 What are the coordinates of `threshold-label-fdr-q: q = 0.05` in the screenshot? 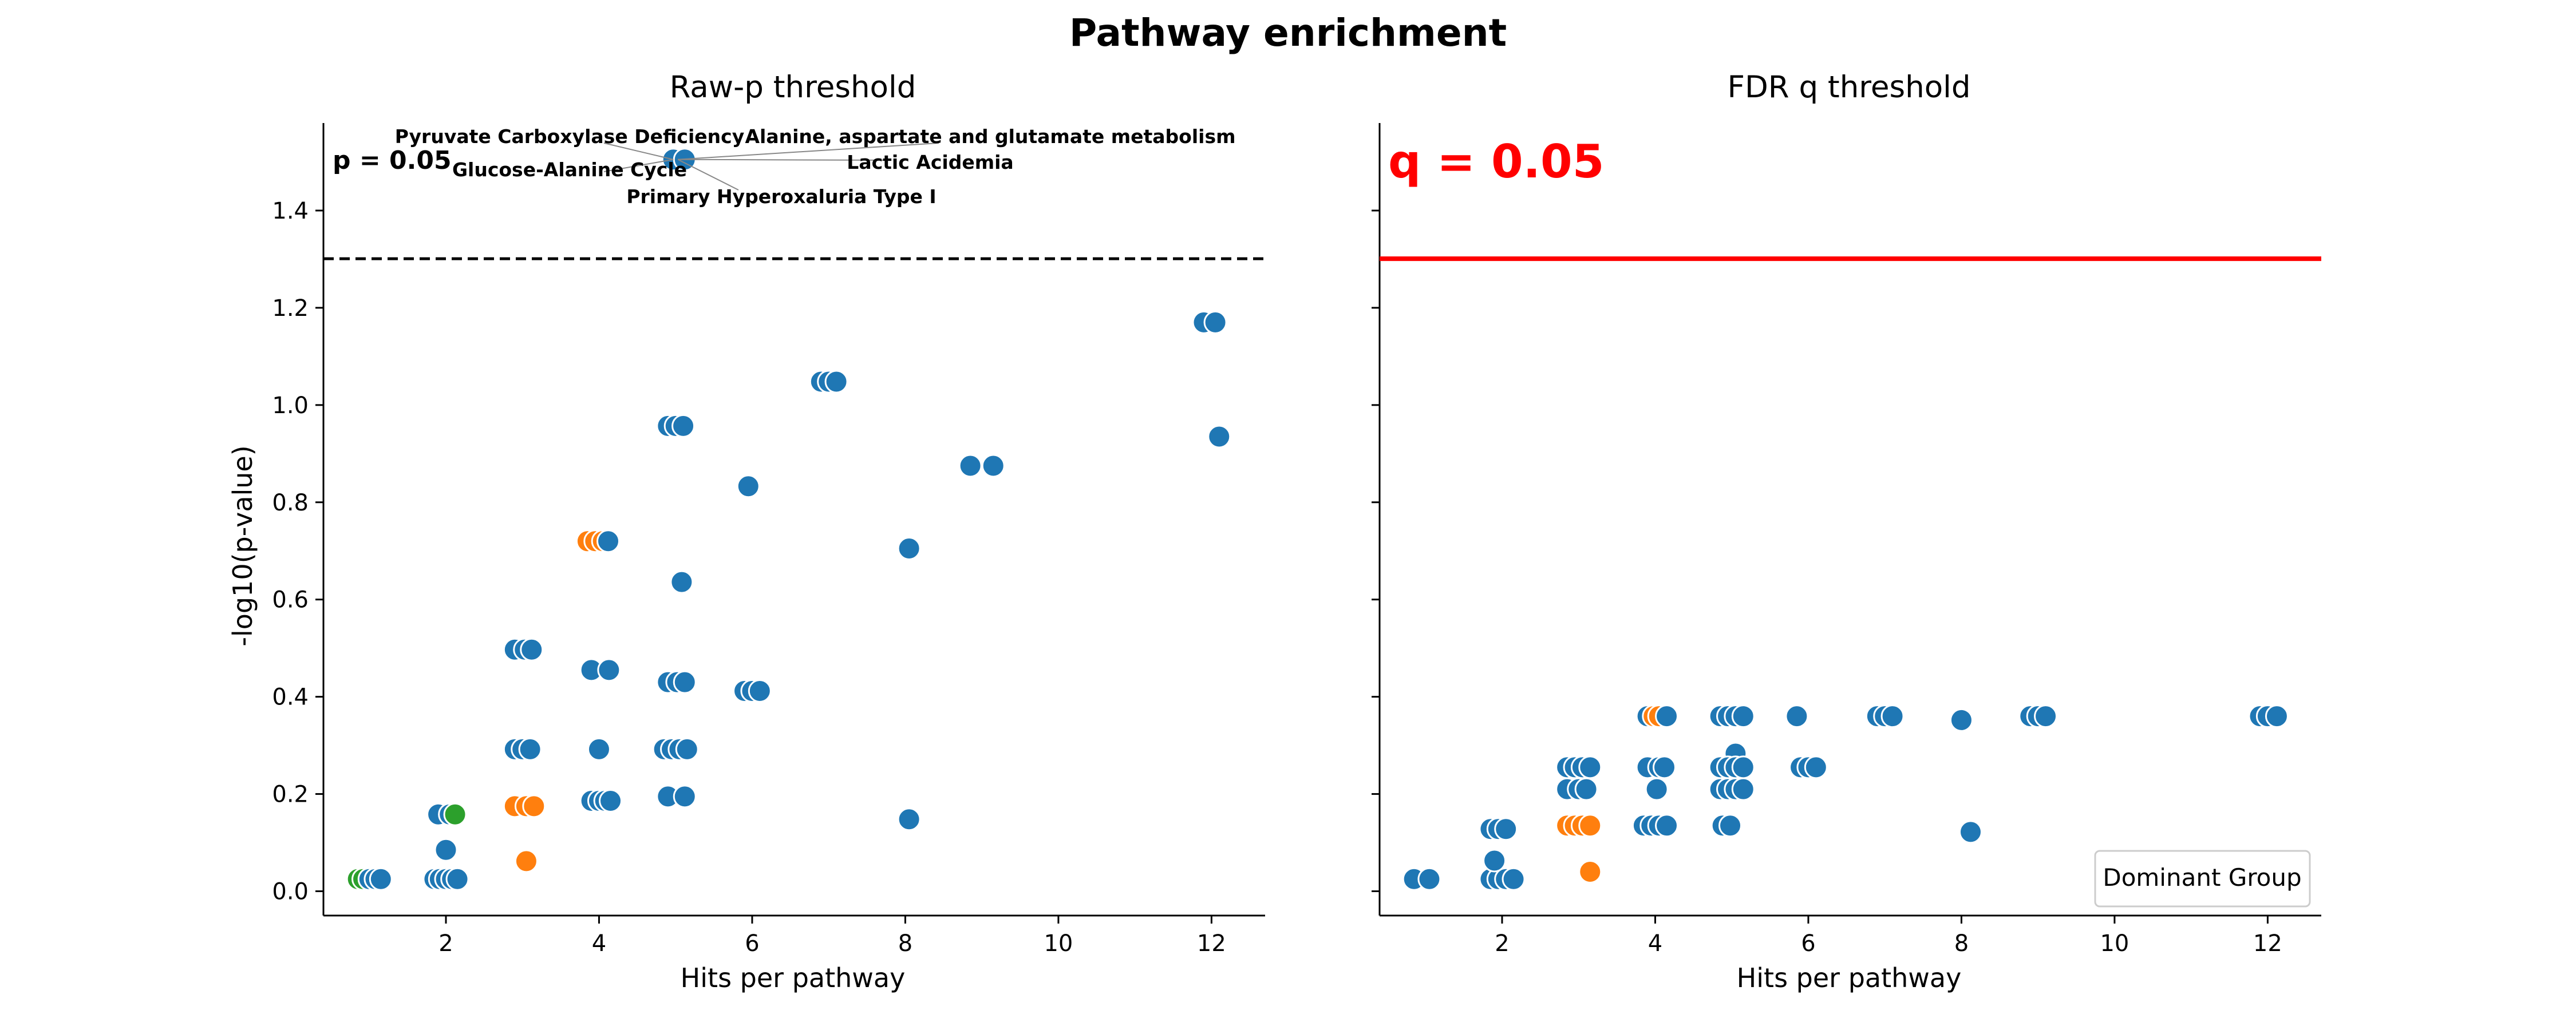 It's located at (1496, 161).